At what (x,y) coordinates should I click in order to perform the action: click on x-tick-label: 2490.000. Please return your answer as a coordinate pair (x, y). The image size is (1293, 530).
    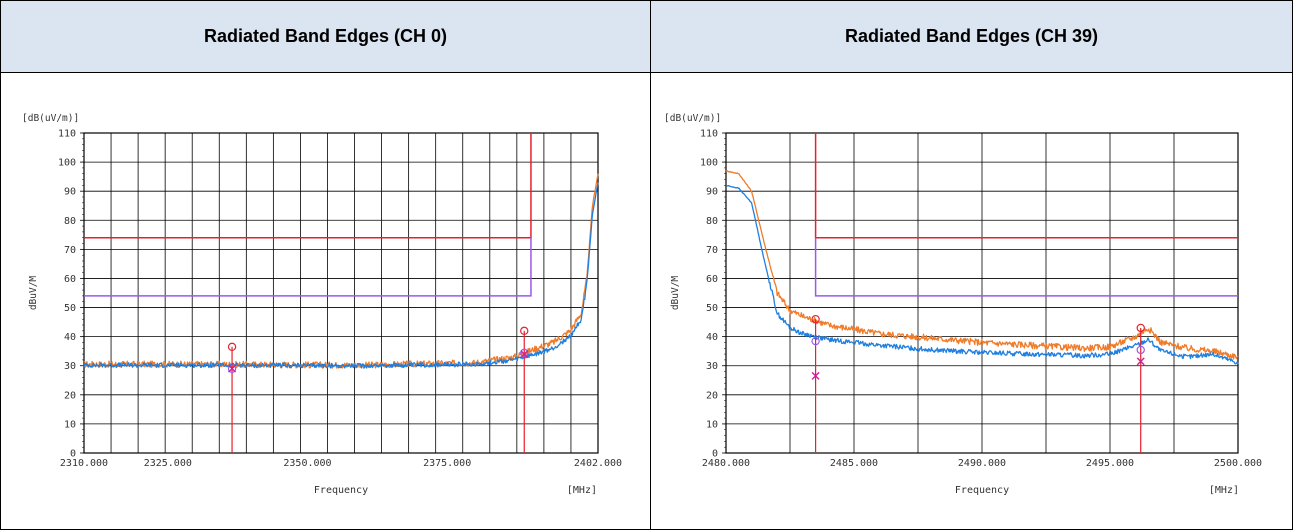
    Looking at the image, I should click on (982, 463).